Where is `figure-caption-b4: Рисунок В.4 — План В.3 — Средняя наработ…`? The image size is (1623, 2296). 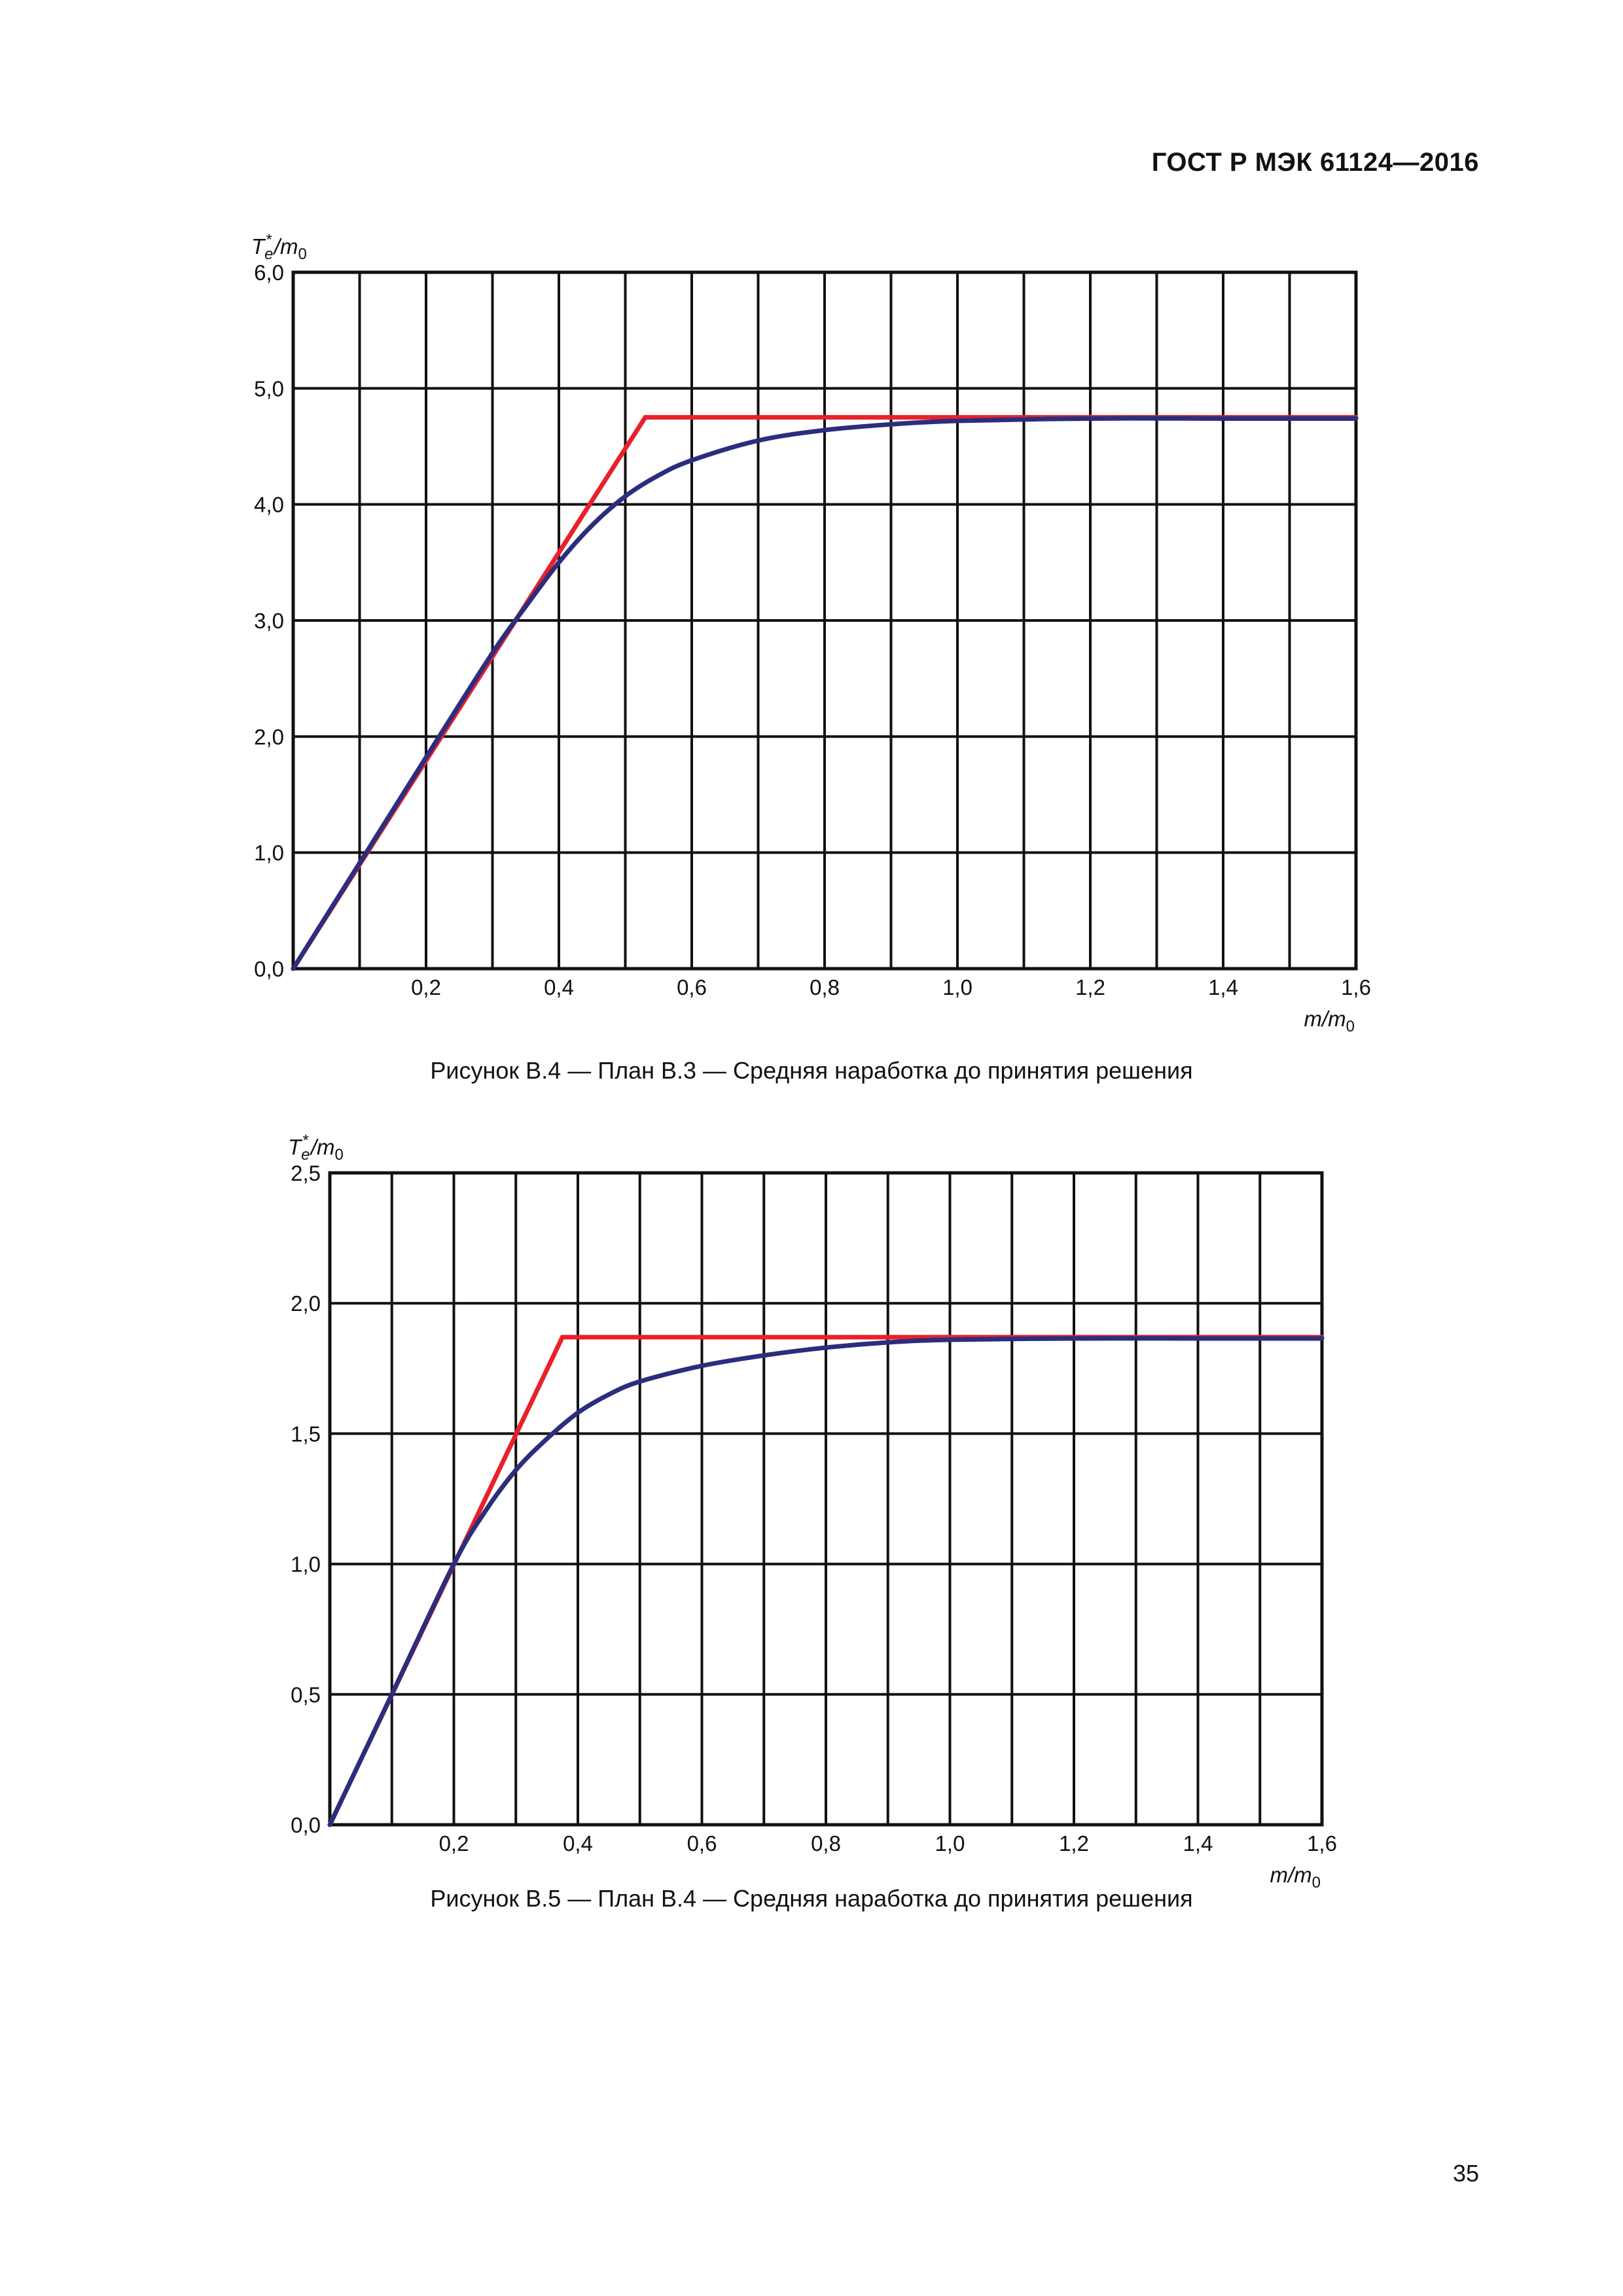 figure-caption-b4: Рисунок В.4 — План В.3 — Средняя наработ… is located at coordinates (811, 1070).